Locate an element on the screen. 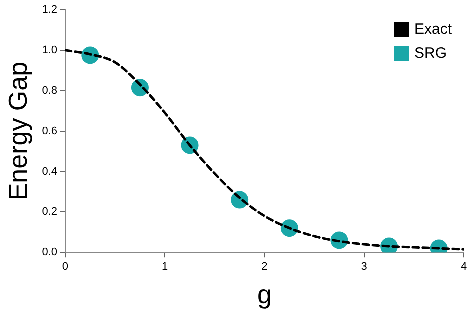 This screenshot has width=474, height=316. y-tick-label: 1.0 is located at coordinates (50, 50).